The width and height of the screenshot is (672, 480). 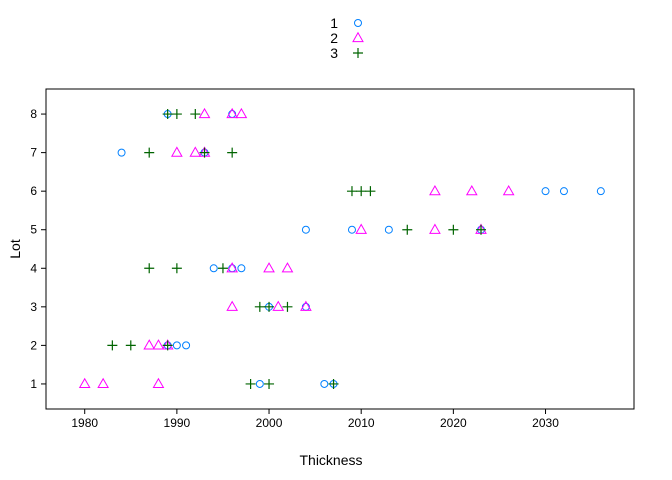 What do you see at coordinates (545, 423) in the screenshot?
I see `x-tick-label: 2030` at bounding box center [545, 423].